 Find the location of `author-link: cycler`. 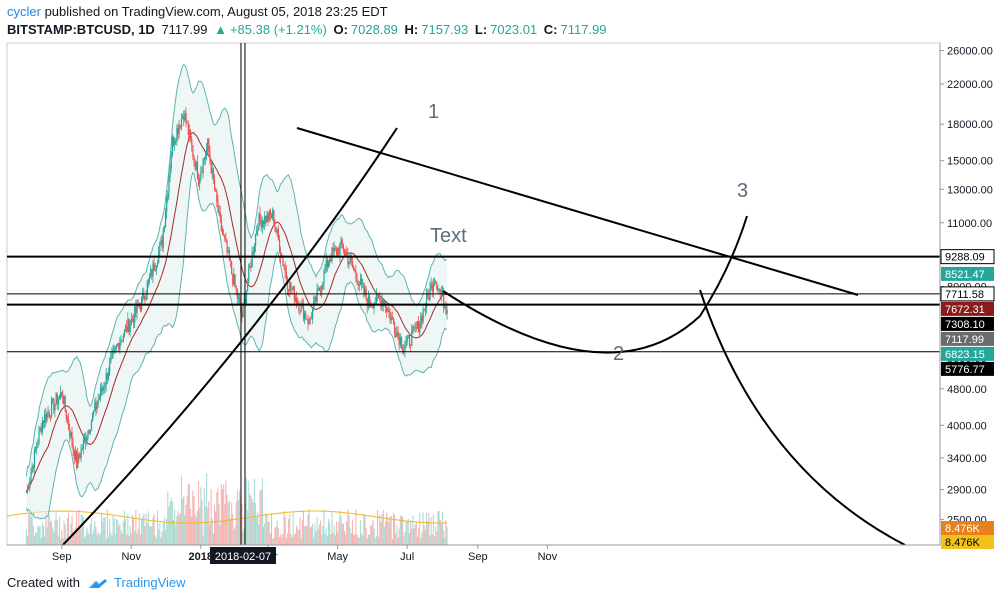

author-link: cycler is located at coordinates (24, 11).